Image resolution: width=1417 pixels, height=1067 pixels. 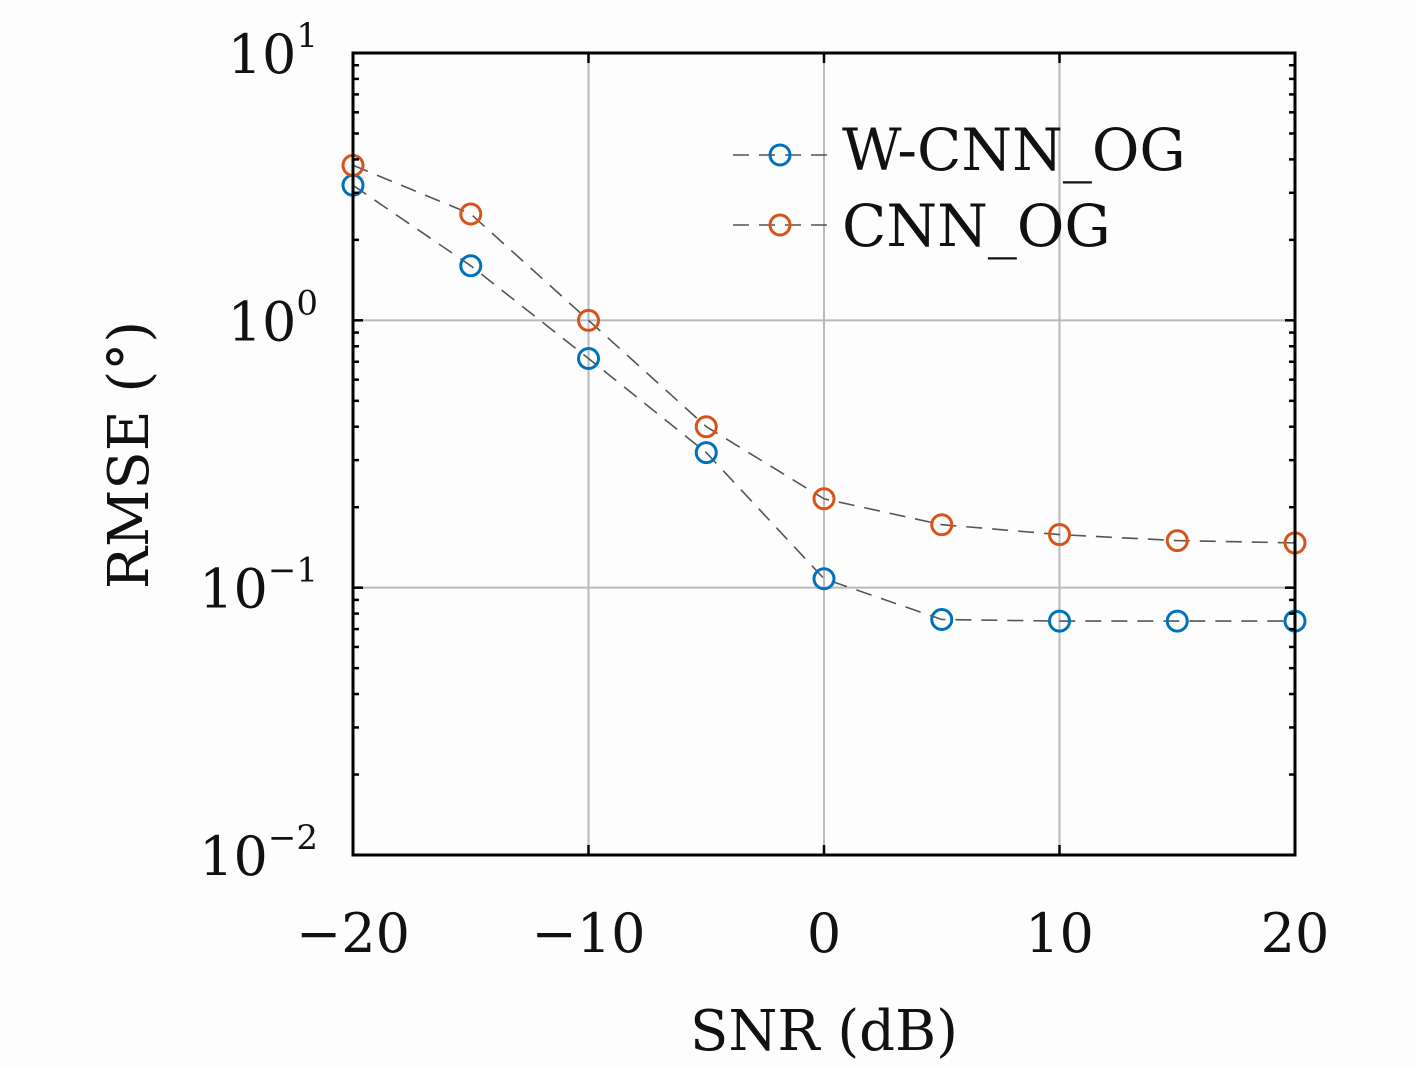 What do you see at coordinates (824, 933) in the screenshot?
I see `x-tick-label: 0` at bounding box center [824, 933].